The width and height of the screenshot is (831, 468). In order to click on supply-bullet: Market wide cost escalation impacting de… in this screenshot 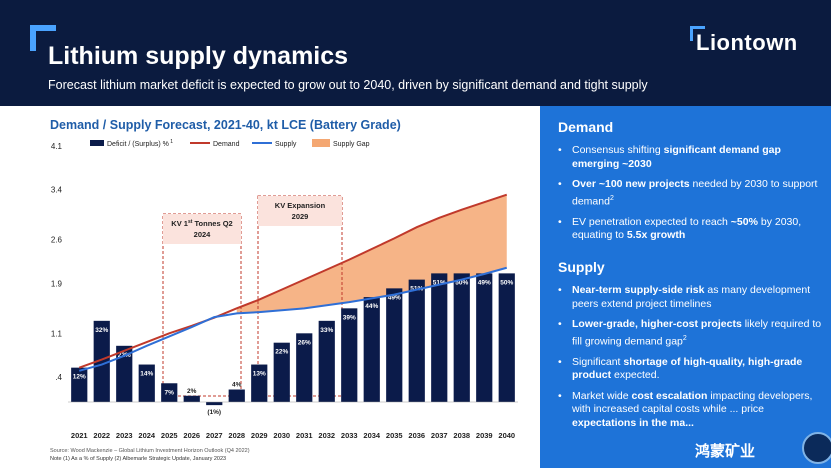, I will do `click(691, 410)`.